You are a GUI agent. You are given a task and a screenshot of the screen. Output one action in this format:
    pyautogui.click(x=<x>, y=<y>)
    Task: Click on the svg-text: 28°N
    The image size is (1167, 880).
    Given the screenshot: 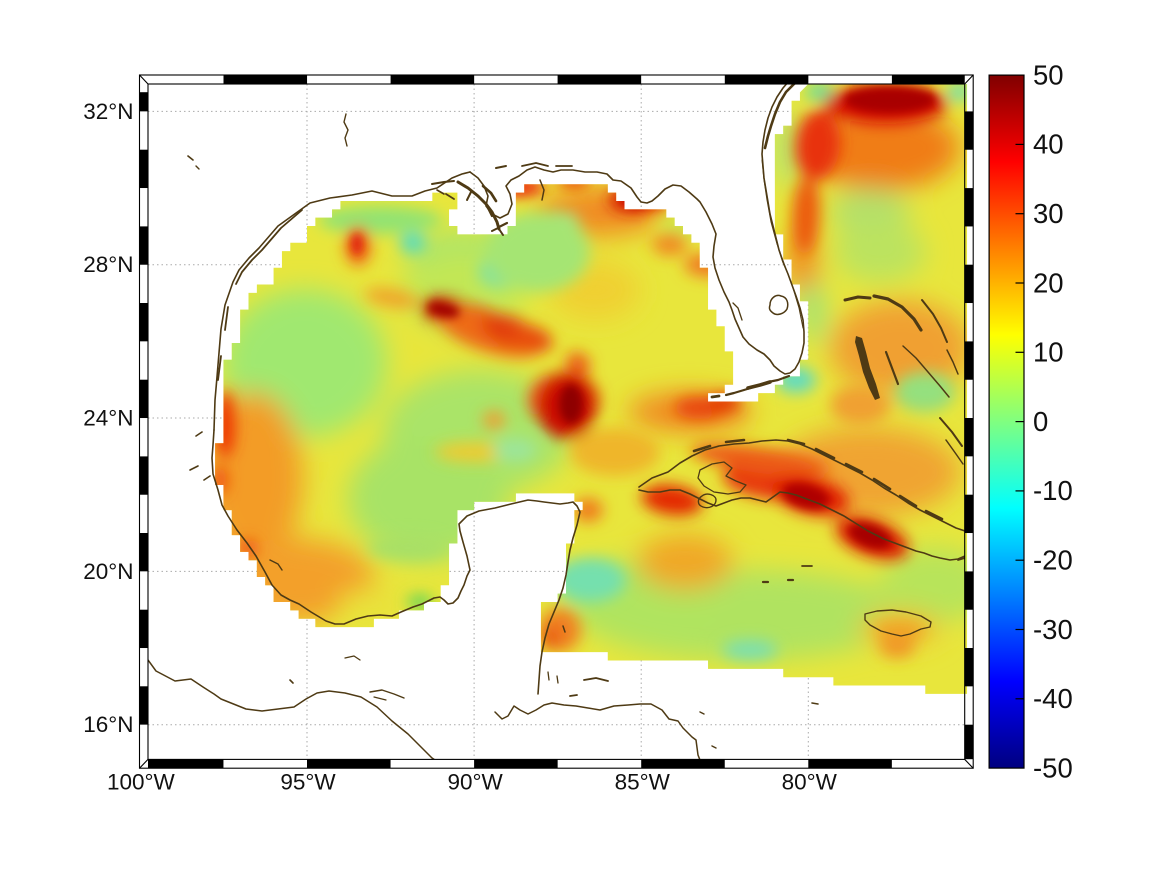 What is the action you would take?
    pyautogui.click(x=108, y=264)
    